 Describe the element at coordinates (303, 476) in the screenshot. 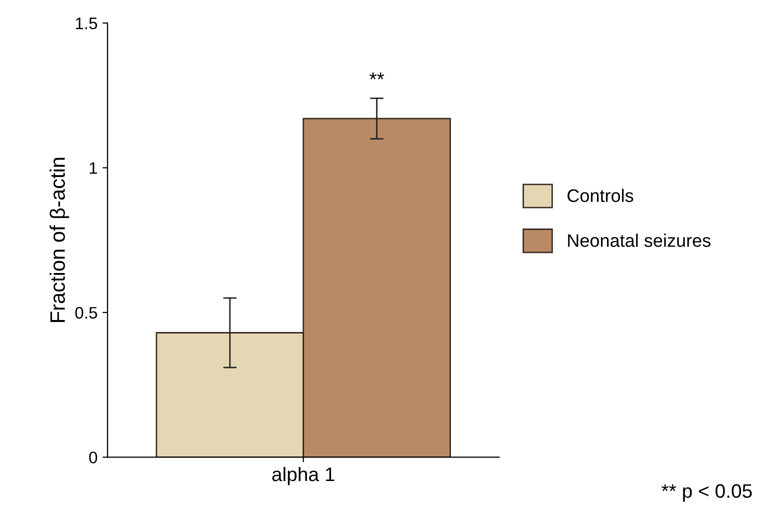

I see `x-tick-label: alpha 1` at that location.